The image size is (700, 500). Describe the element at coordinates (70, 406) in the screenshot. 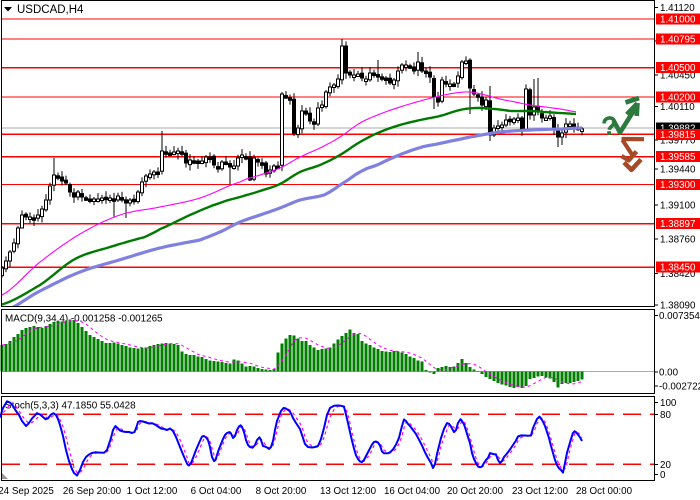

I see `svg-text: Stoch(5,3,3) 47.1850 55.0428` at that location.